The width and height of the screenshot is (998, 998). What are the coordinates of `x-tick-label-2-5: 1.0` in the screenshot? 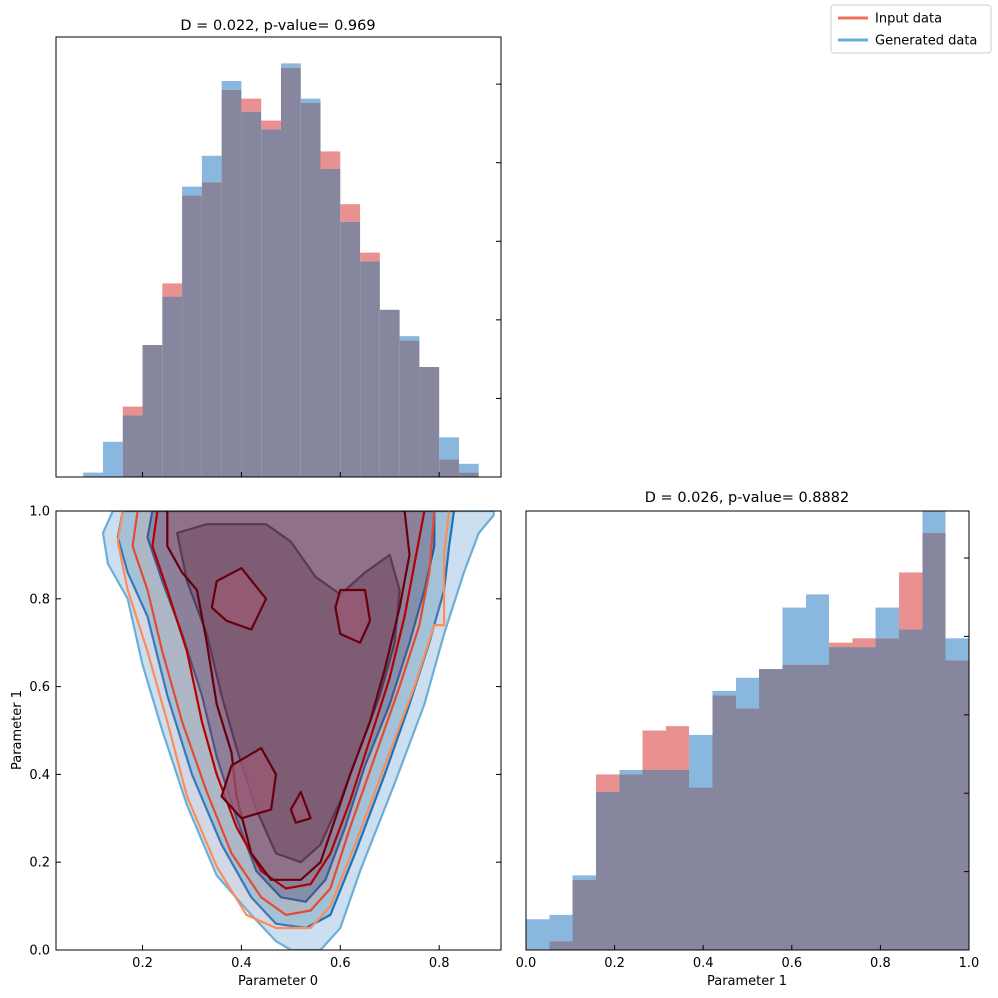 It's located at (969, 963).